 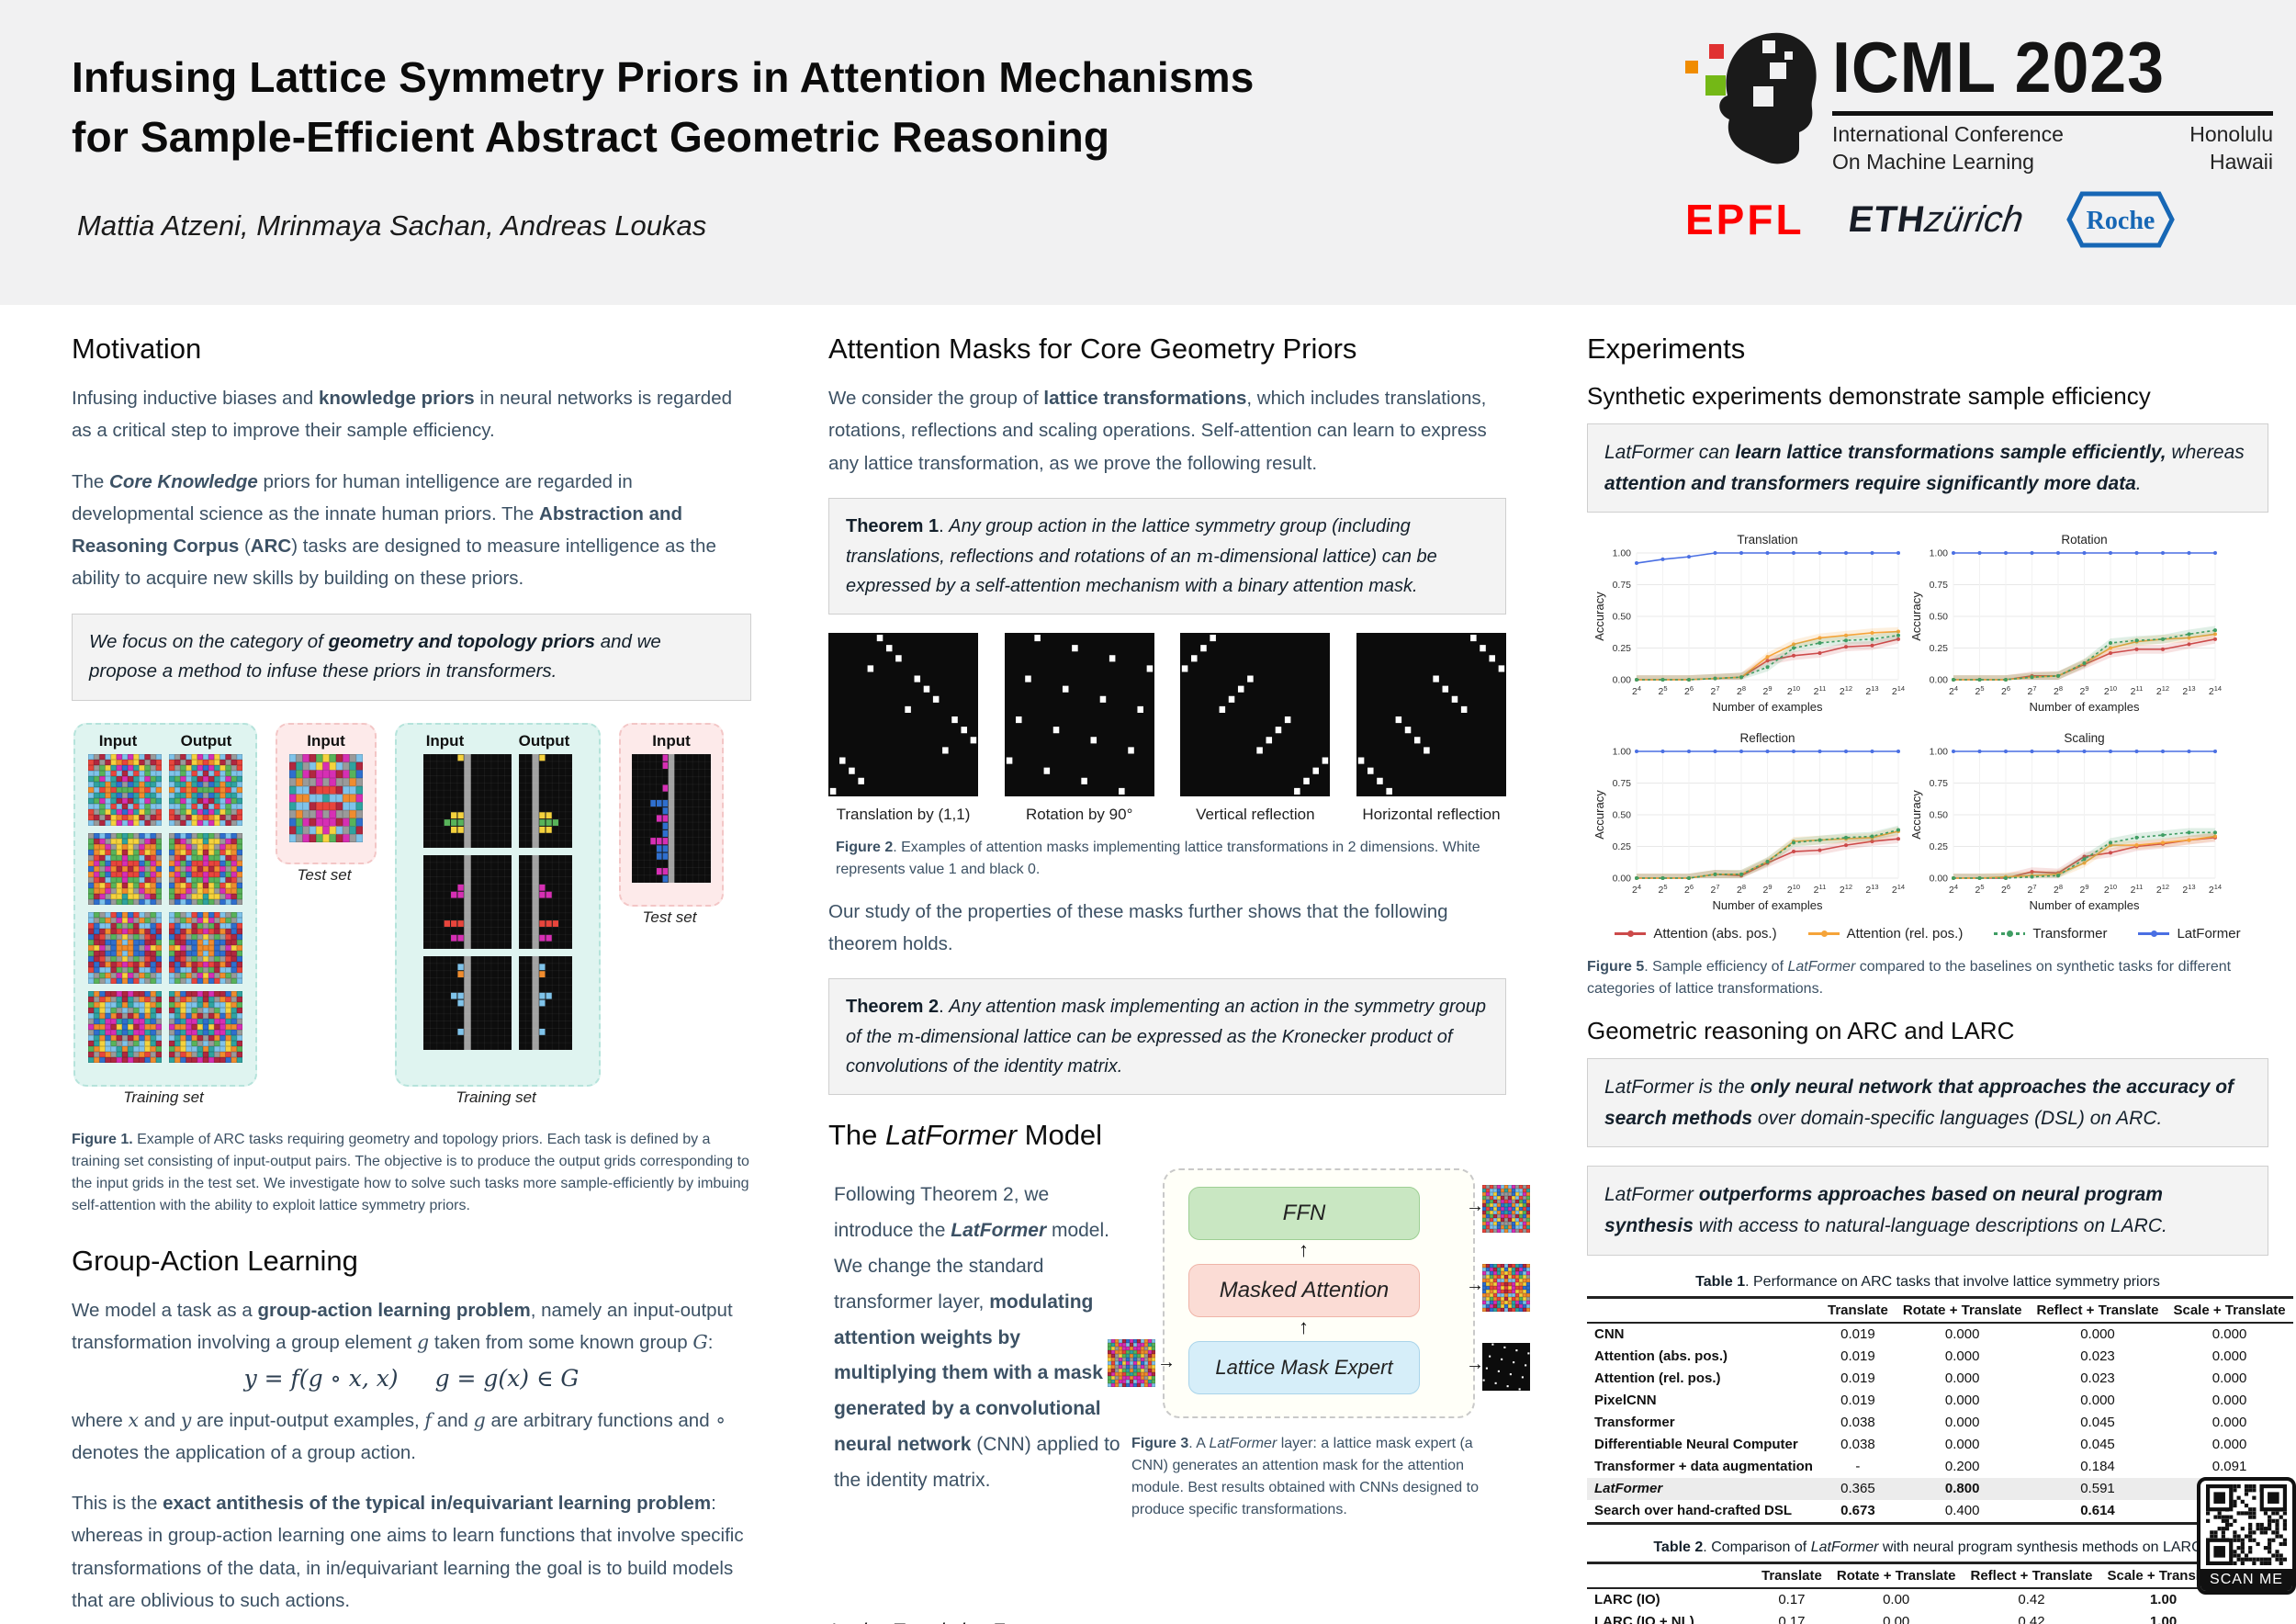 I want to click on figure1-test-panel-right: Input, so click(x=671, y=815).